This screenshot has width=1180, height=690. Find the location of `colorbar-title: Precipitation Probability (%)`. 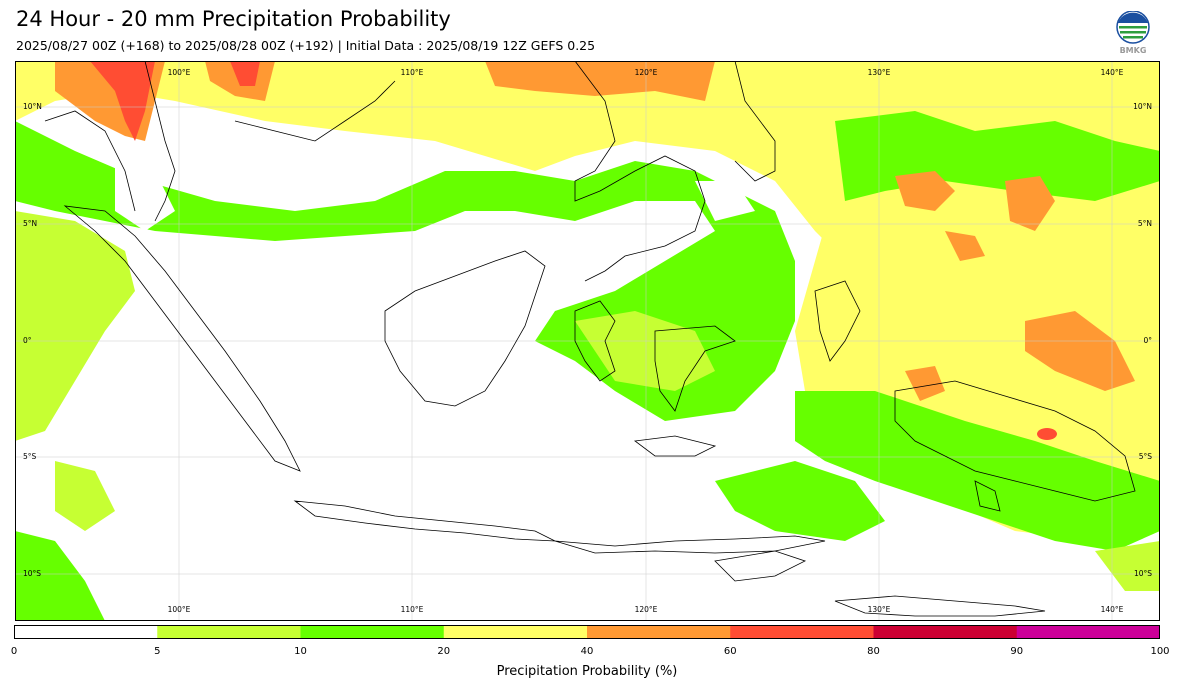

colorbar-title: Precipitation Probability (%) is located at coordinates (587, 671).